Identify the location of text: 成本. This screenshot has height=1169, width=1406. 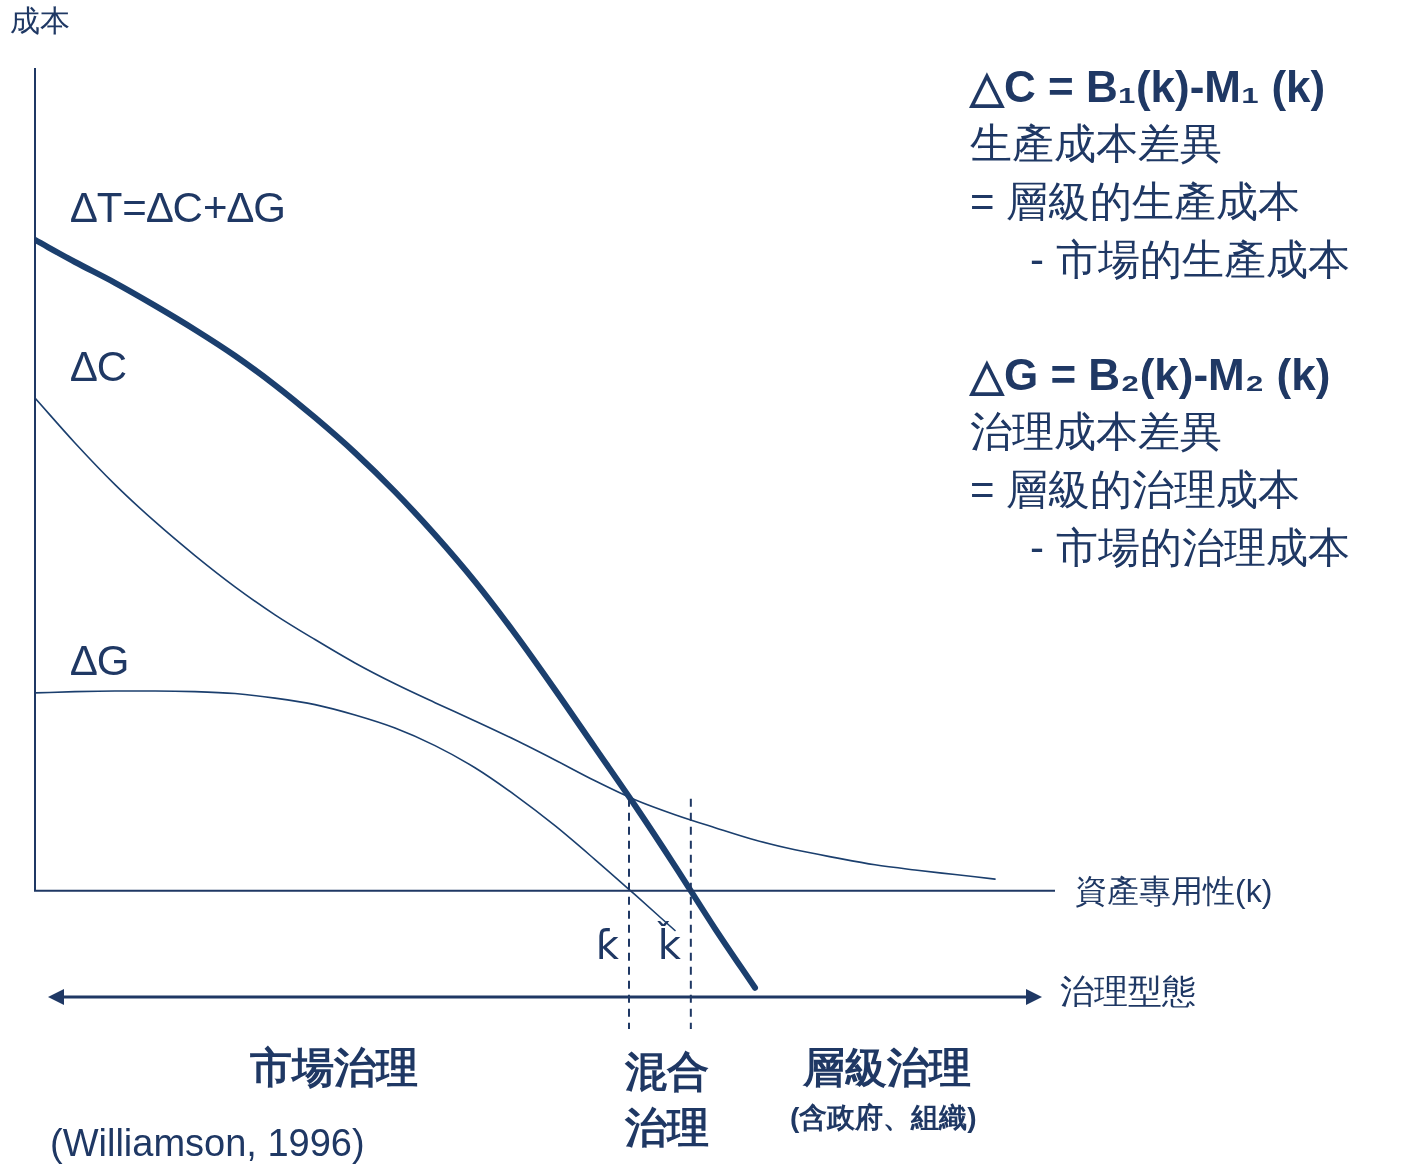
(40, 21).